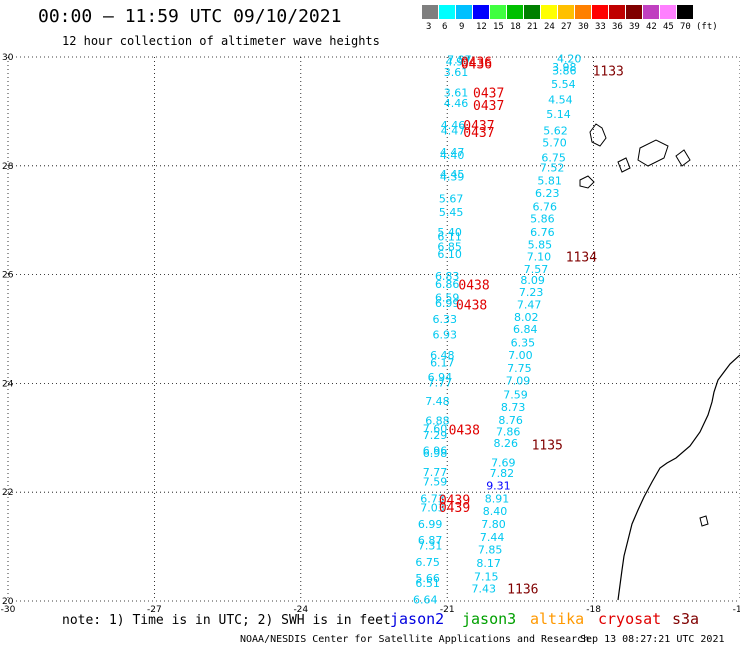  What do you see at coordinates (8, 167) in the screenshot?
I see `lat-tick-label: 28` at bounding box center [8, 167].